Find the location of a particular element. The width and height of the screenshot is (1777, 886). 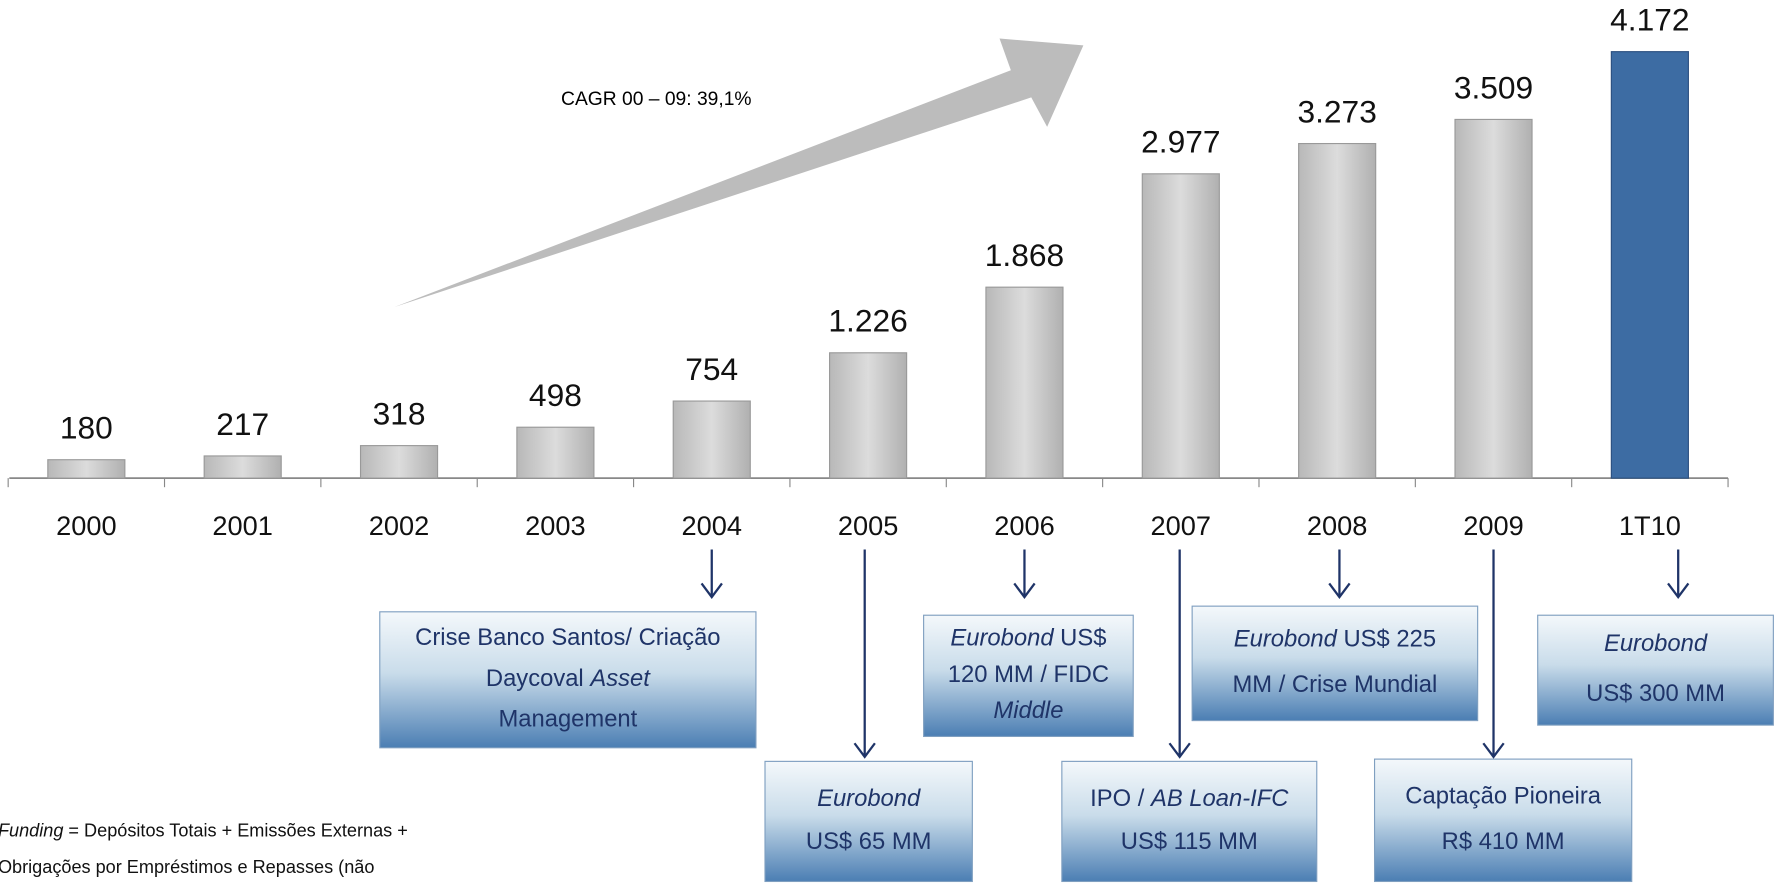

event-text: Crise Banco Santos/ Criação is located at coordinates (567, 637).